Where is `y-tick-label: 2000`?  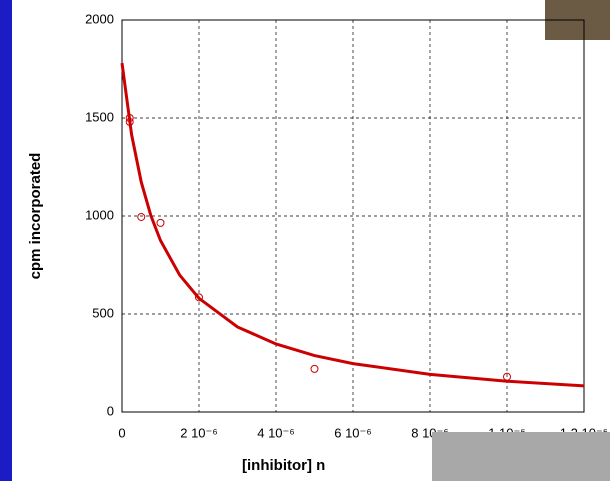 y-tick-label: 2000 is located at coordinates (99, 18).